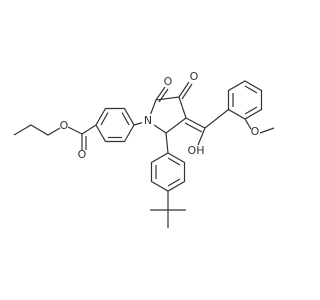  What do you see at coordinates (148, 120) in the screenshot?
I see `atom-label: N` at bounding box center [148, 120].